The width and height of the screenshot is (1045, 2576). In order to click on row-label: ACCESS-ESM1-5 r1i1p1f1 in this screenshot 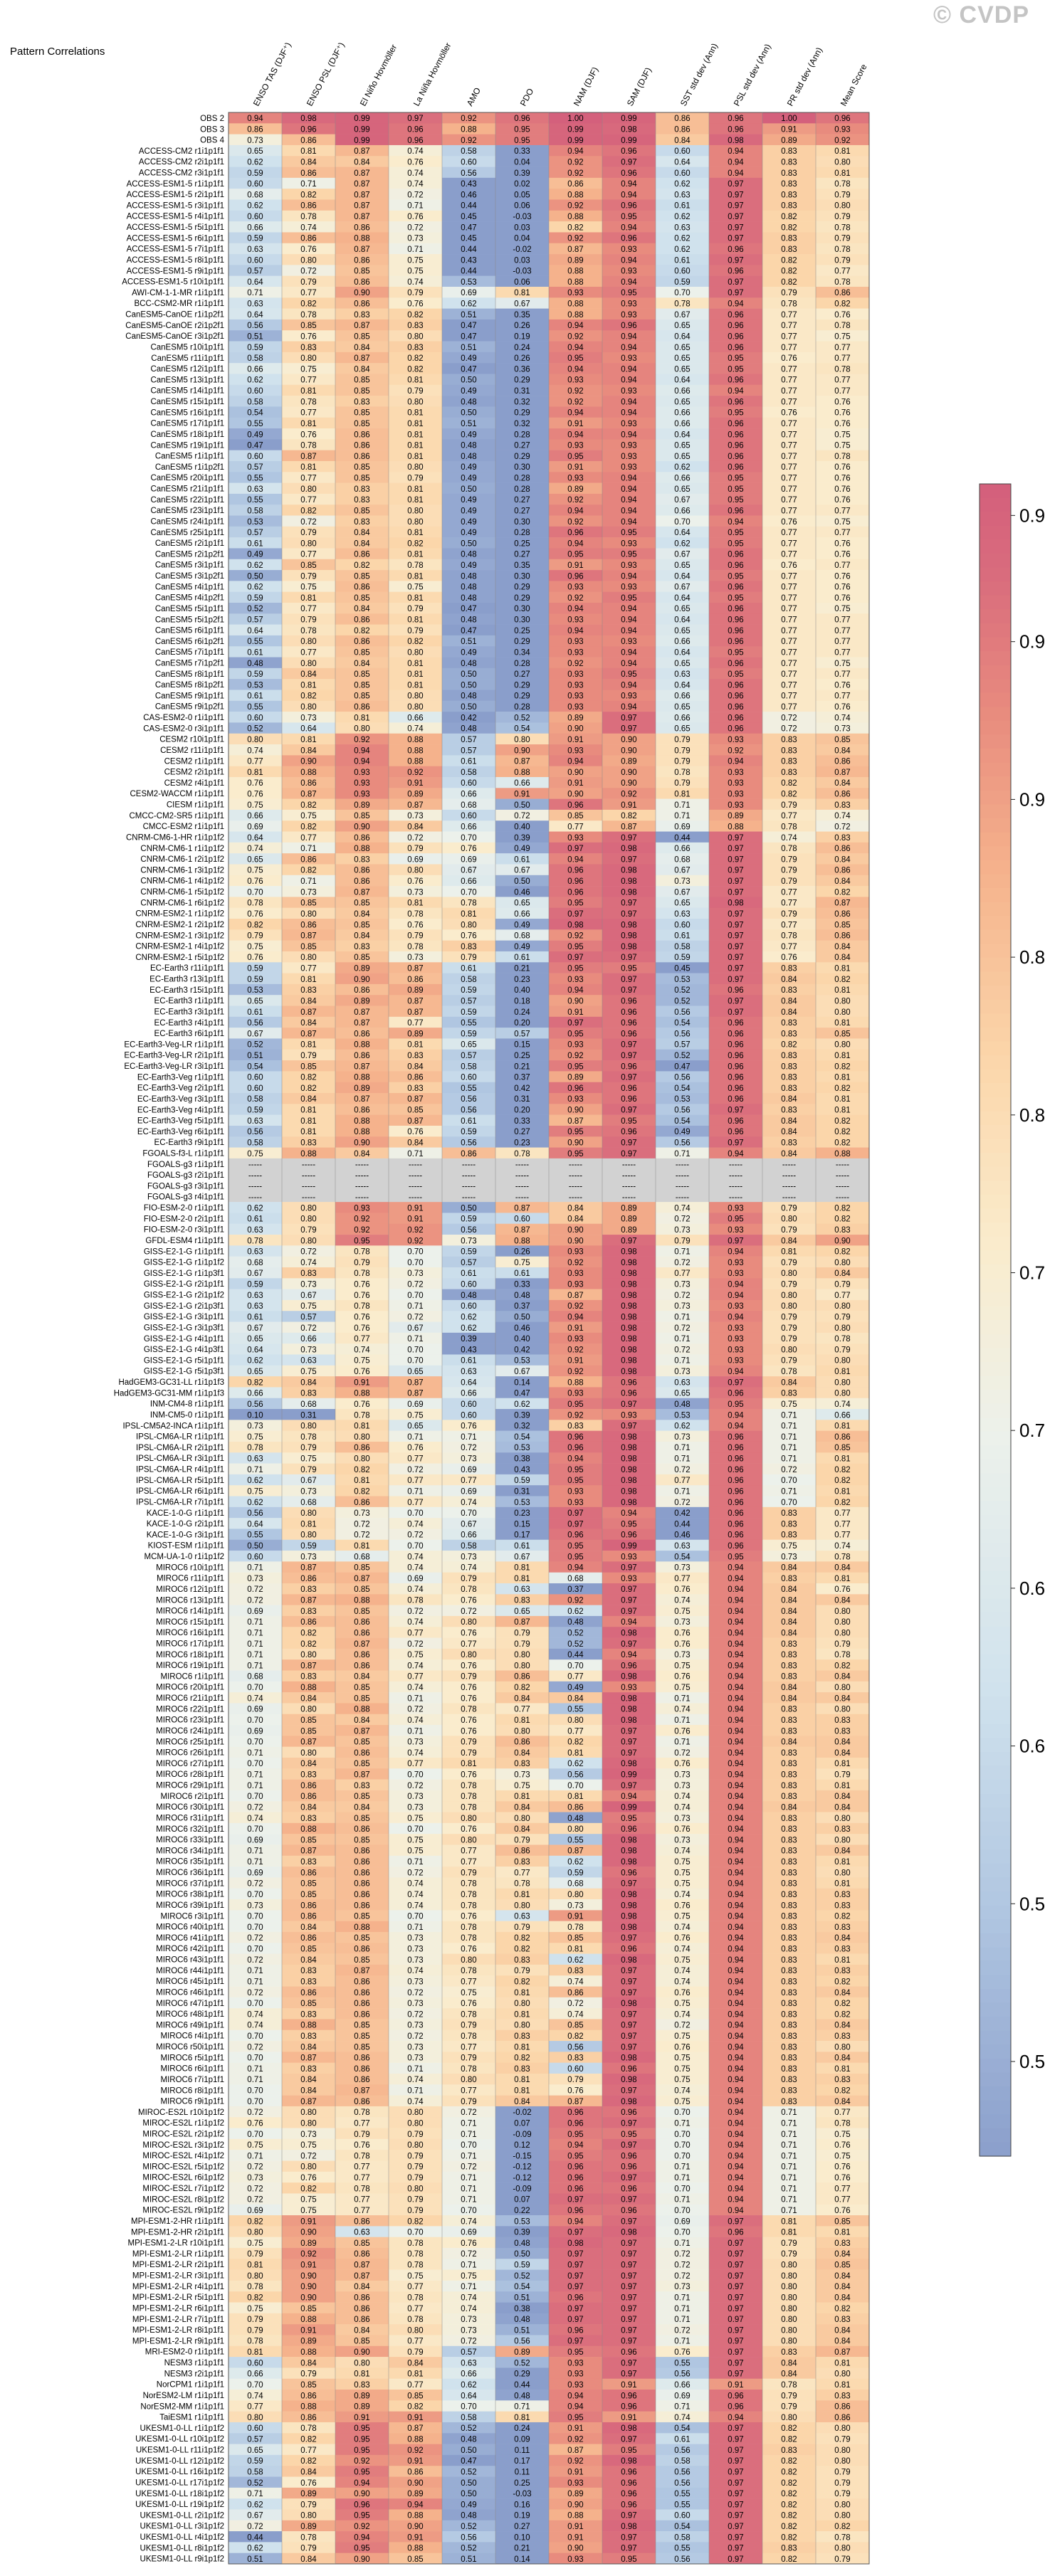, I will do `click(175, 184)`.